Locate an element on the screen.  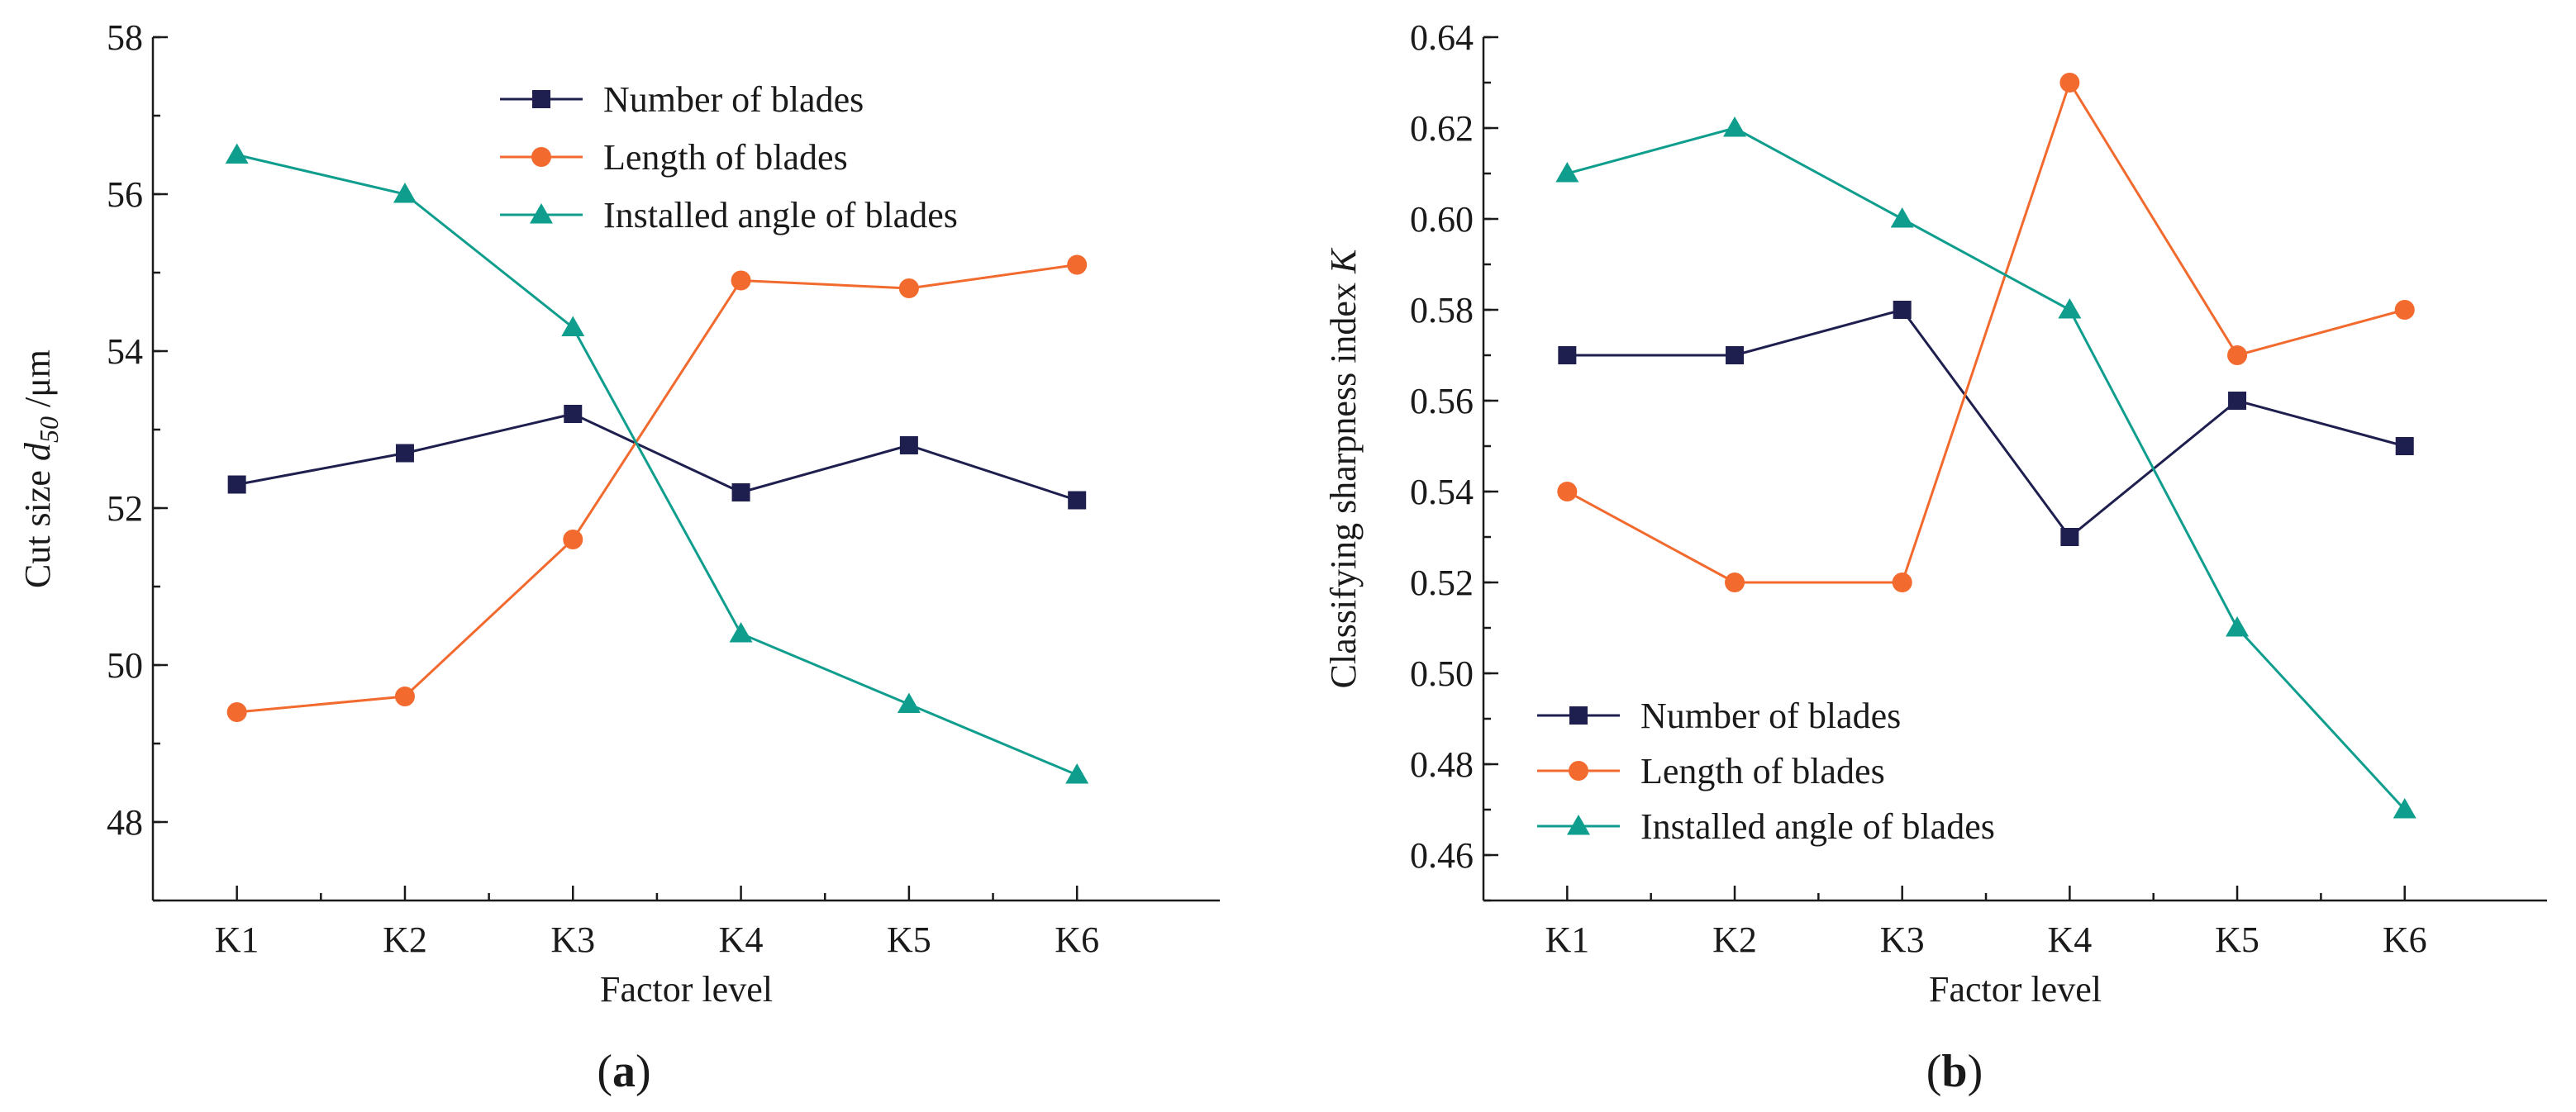
y-tick-label: 0.54 is located at coordinates (1442, 492).